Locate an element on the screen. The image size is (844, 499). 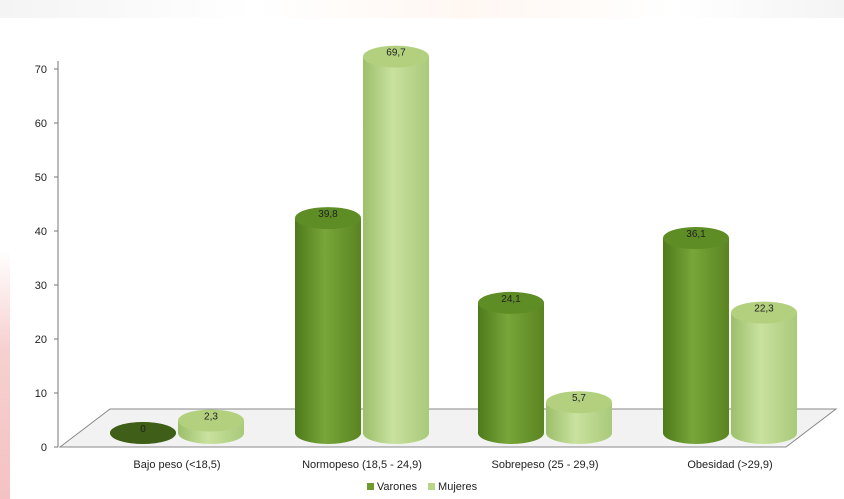
y-tick-label: 30 is located at coordinates (41, 286).